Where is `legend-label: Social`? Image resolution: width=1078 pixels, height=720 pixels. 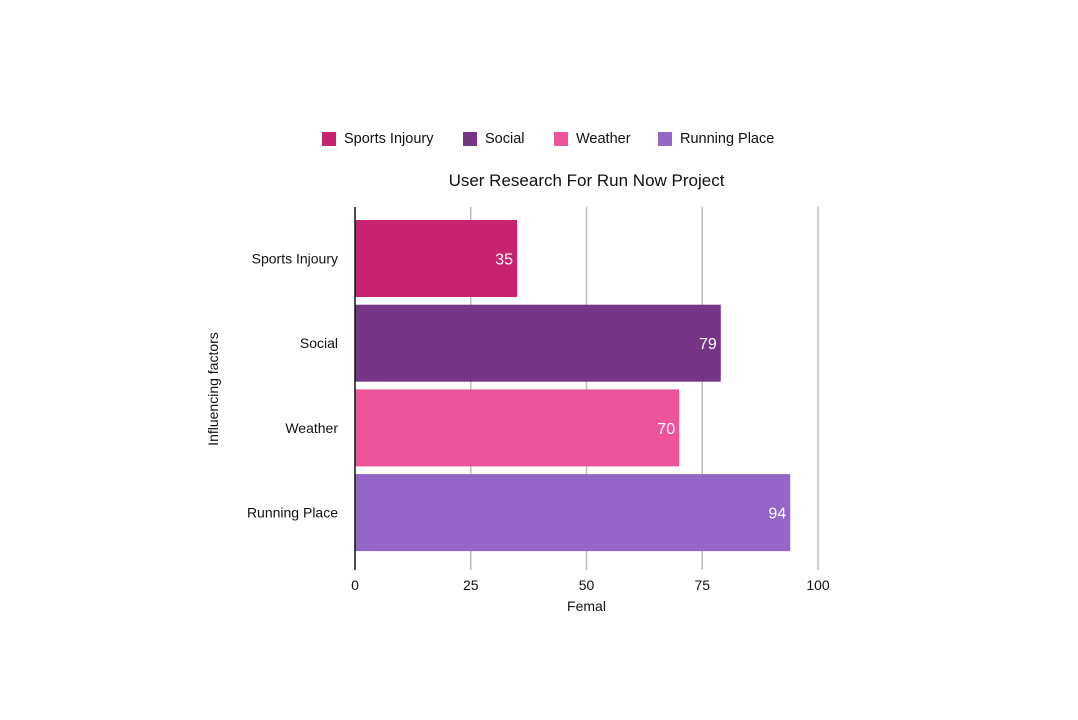 legend-label: Social is located at coordinates (505, 139).